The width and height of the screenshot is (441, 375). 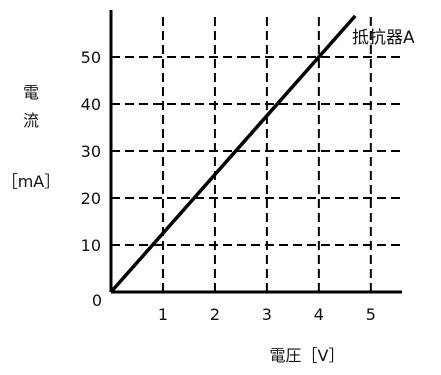 What do you see at coordinates (31, 92) in the screenshot?
I see `y-axis-title-line-1: 電` at bounding box center [31, 92].